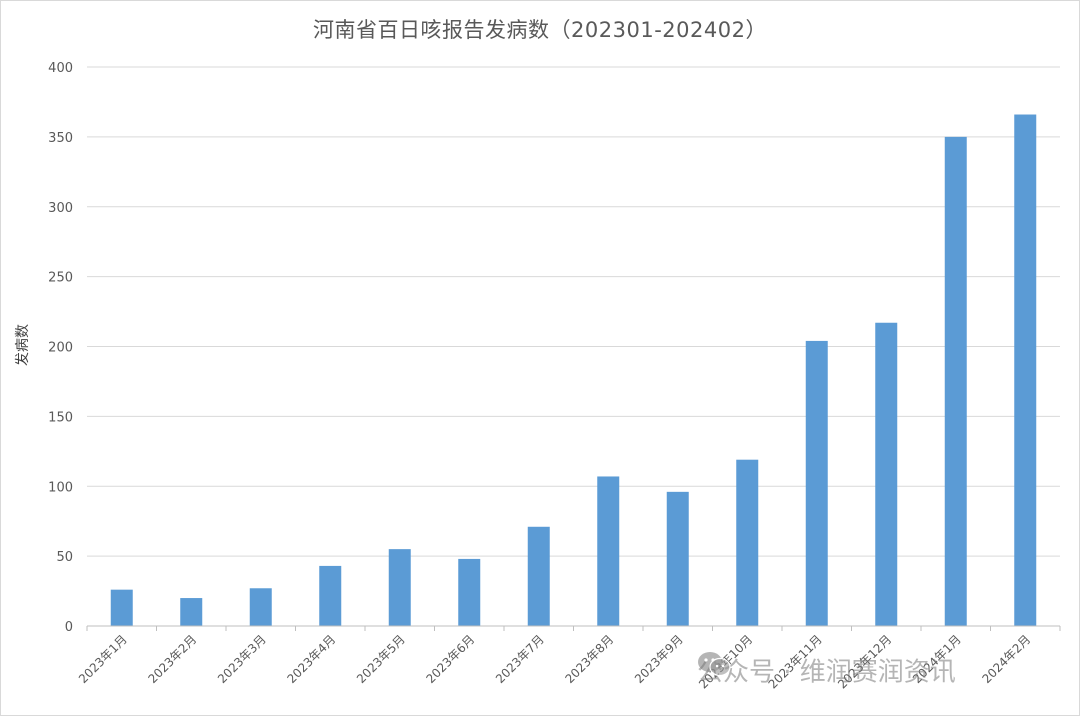 The height and width of the screenshot is (716, 1080). I want to click on y-tick-label: 350, so click(60, 138).